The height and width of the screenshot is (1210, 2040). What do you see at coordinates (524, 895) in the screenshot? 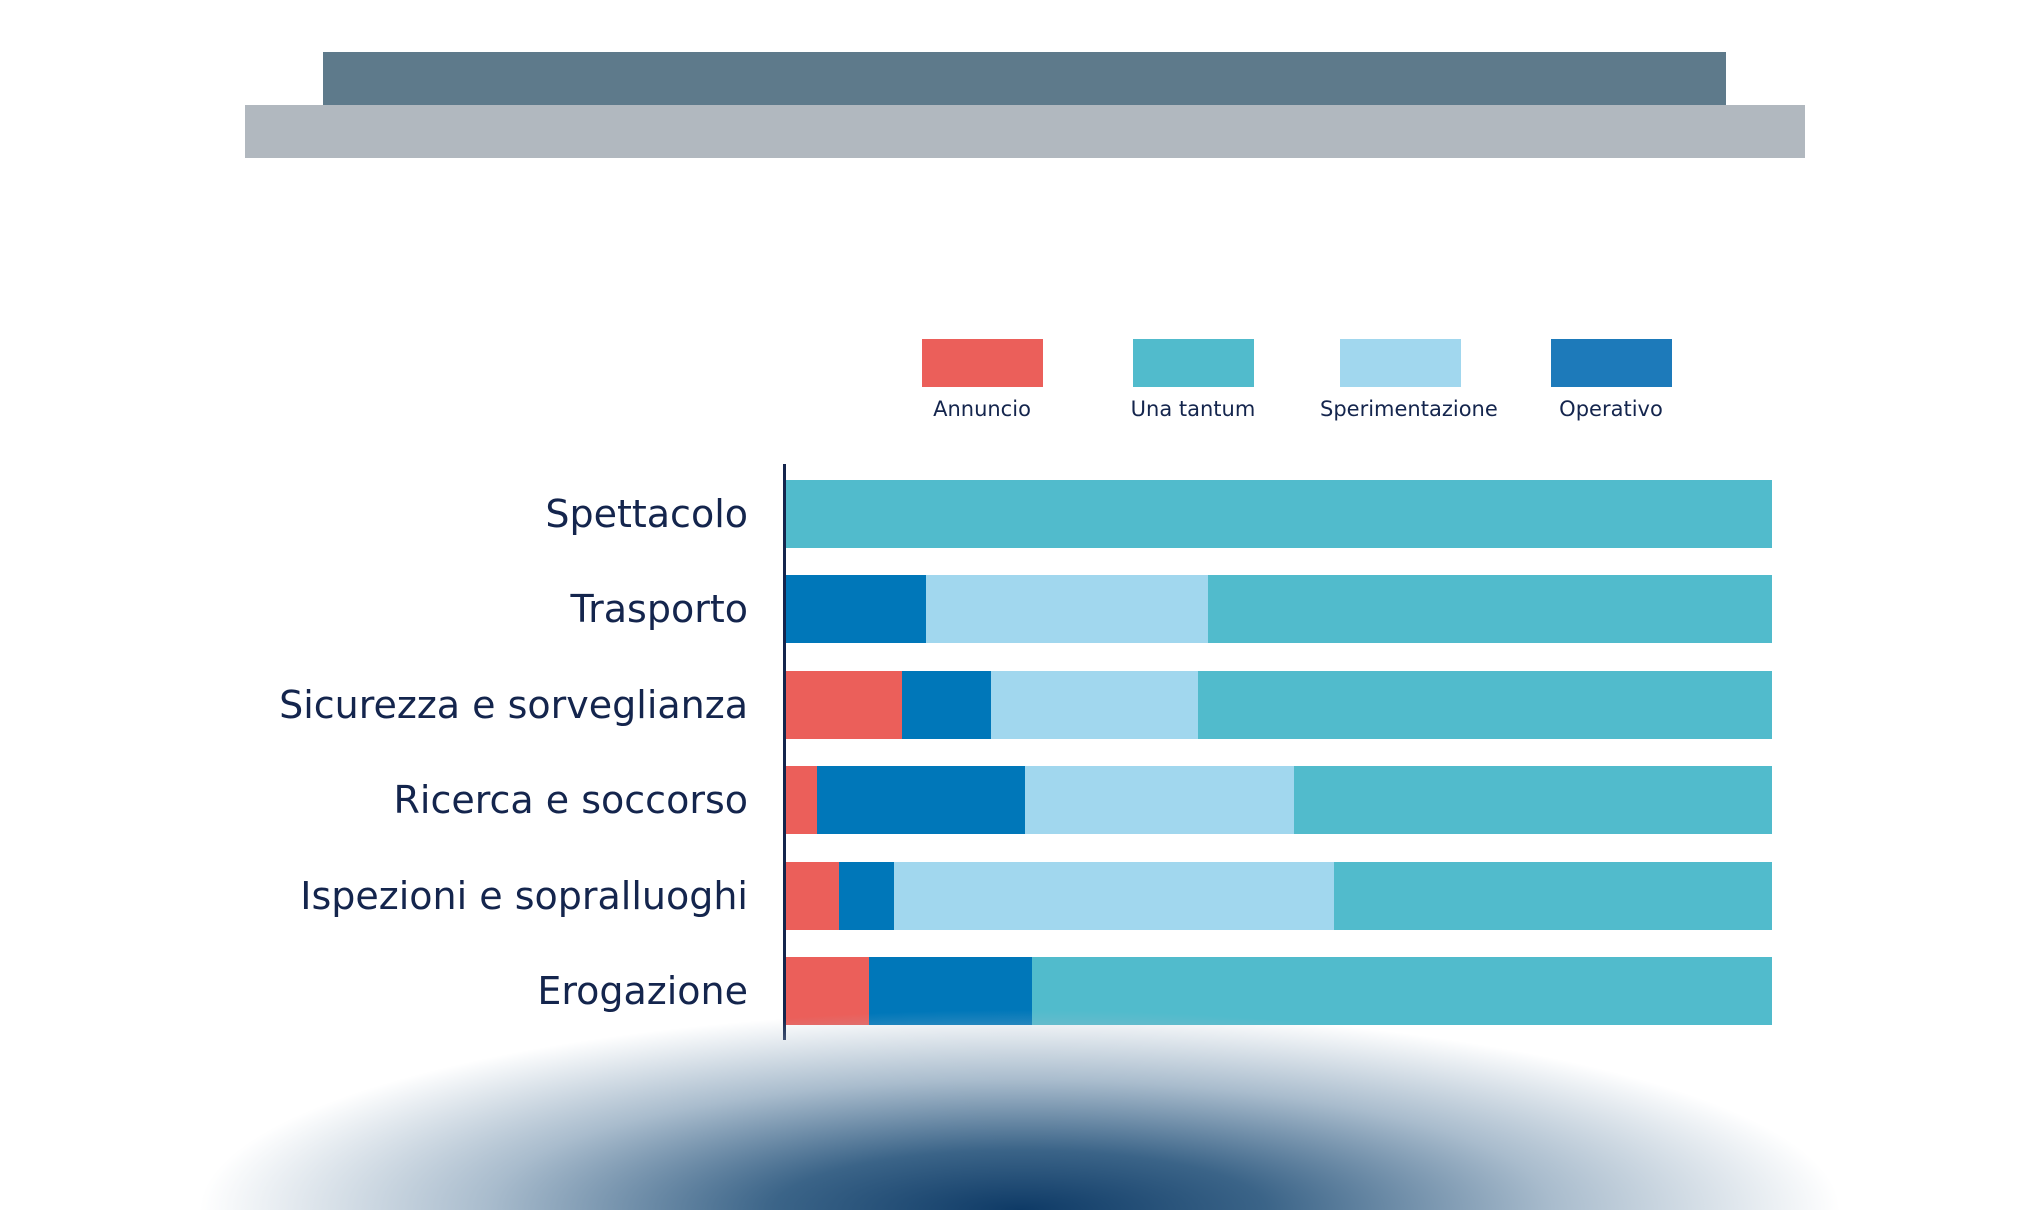
I see `category-label: Ispezioni e sopralluoghi` at bounding box center [524, 895].